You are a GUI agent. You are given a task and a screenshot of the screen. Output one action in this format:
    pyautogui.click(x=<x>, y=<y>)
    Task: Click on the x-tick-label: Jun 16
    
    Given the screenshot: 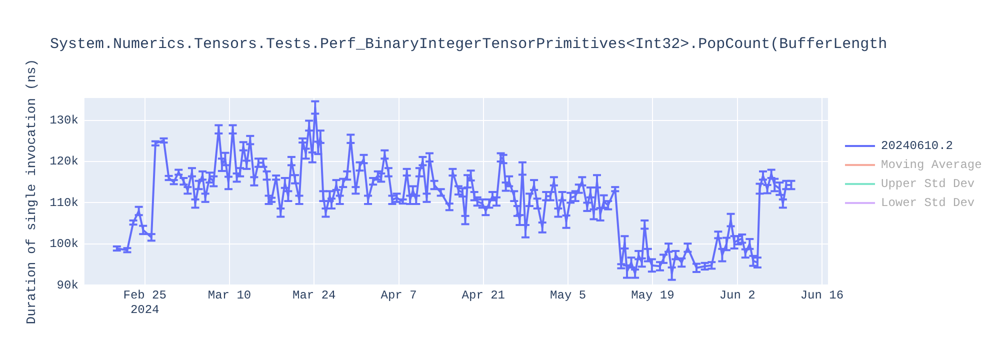 What is the action you would take?
    pyautogui.click(x=822, y=295)
    